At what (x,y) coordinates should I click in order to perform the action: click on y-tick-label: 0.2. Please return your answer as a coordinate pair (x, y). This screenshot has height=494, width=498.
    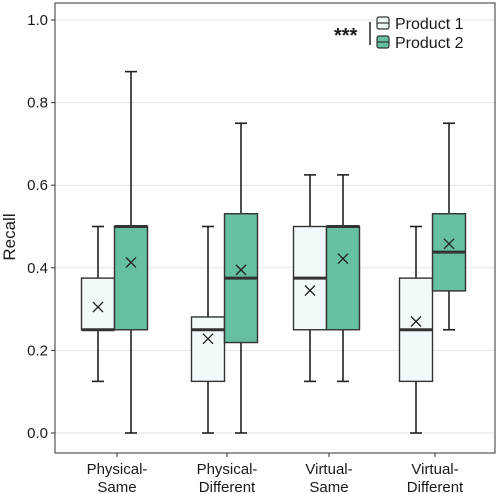
    Looking at the image, I should click on (37, 350).